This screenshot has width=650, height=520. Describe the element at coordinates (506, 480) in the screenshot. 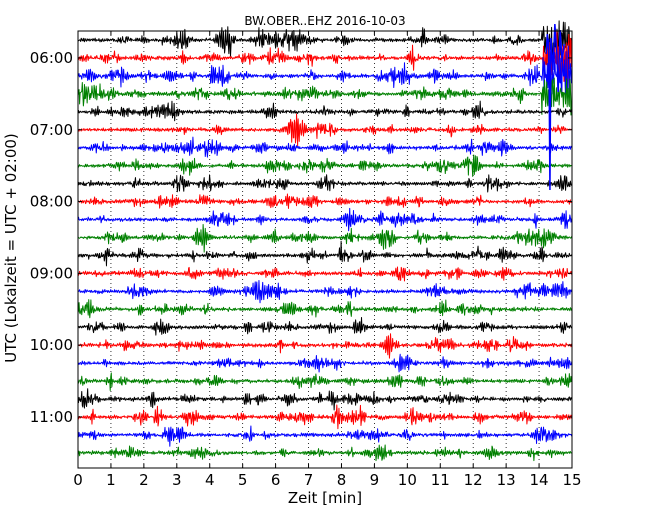

I see `x-tick-label: 13` at that location.